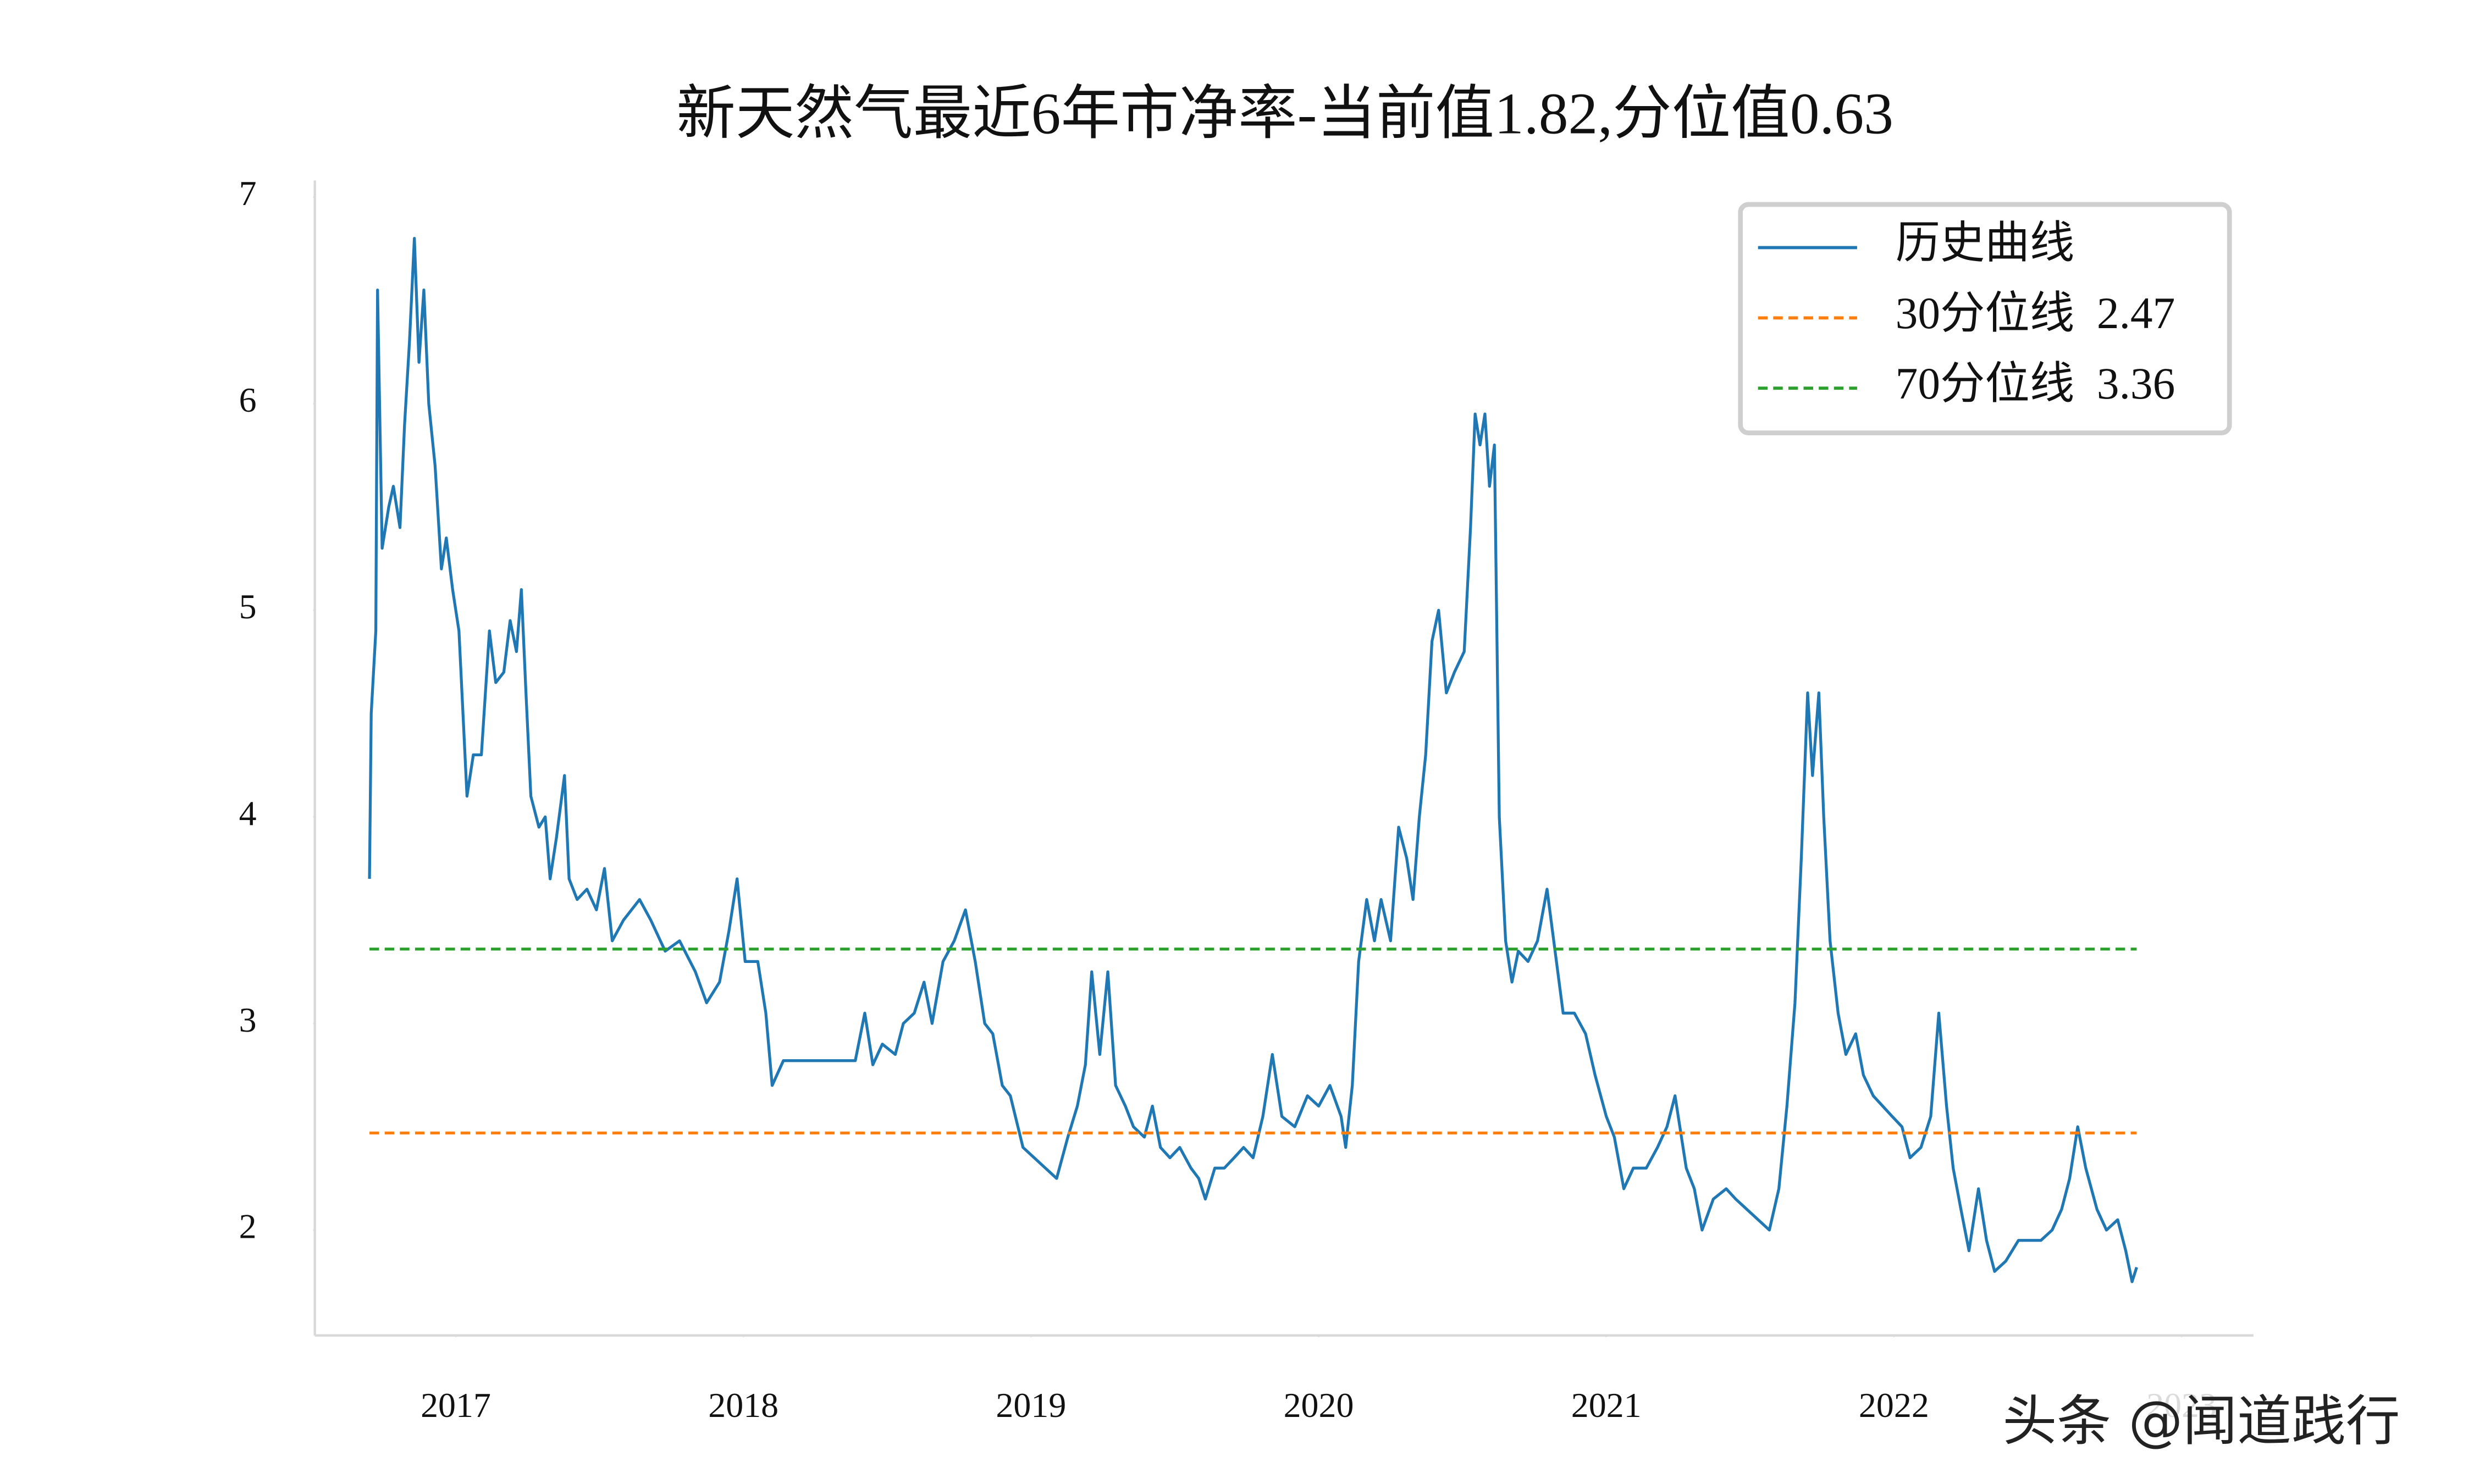 This screenshot has height=1484, width=2474. Describe the element at coordinates (2036, 383) in the screenshot. I see `legend-label: 70分位线 3.36` at that location.